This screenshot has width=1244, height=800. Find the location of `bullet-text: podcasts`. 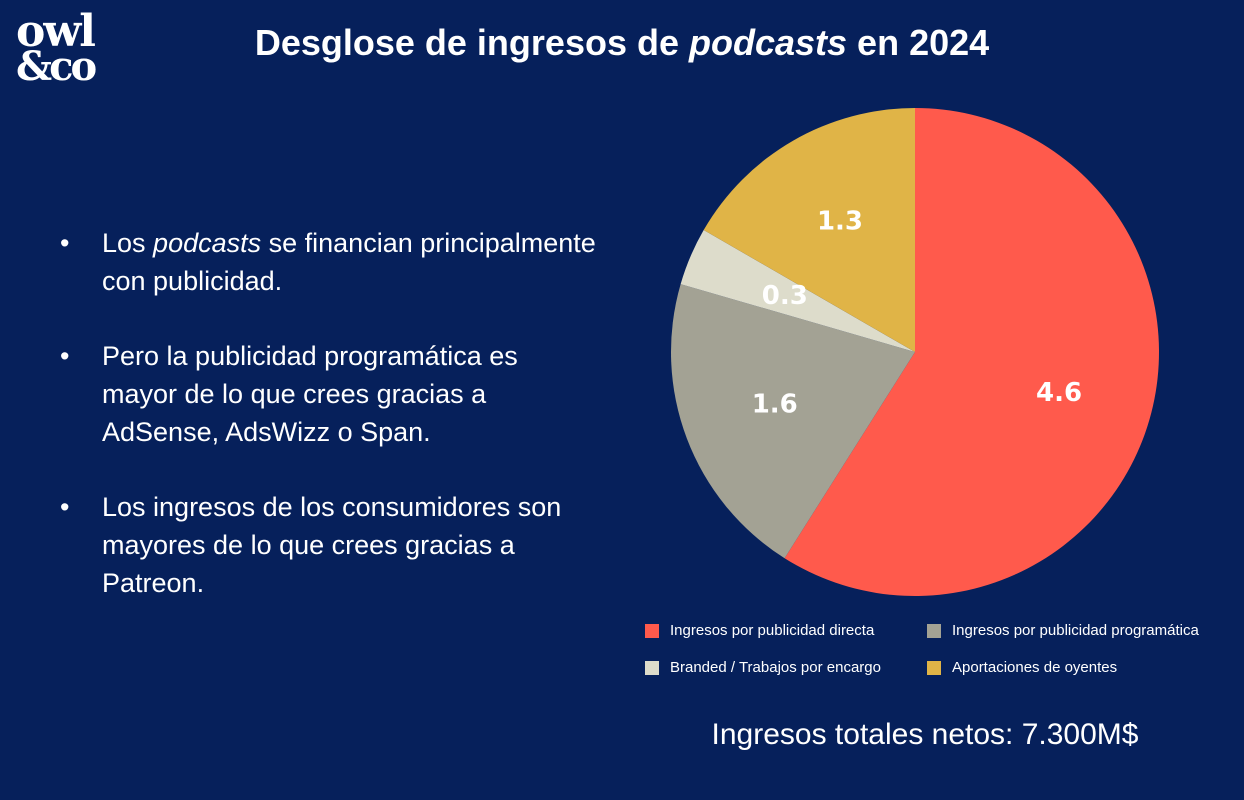

bullet-text: podcasts is located at coordinates (207, 243).